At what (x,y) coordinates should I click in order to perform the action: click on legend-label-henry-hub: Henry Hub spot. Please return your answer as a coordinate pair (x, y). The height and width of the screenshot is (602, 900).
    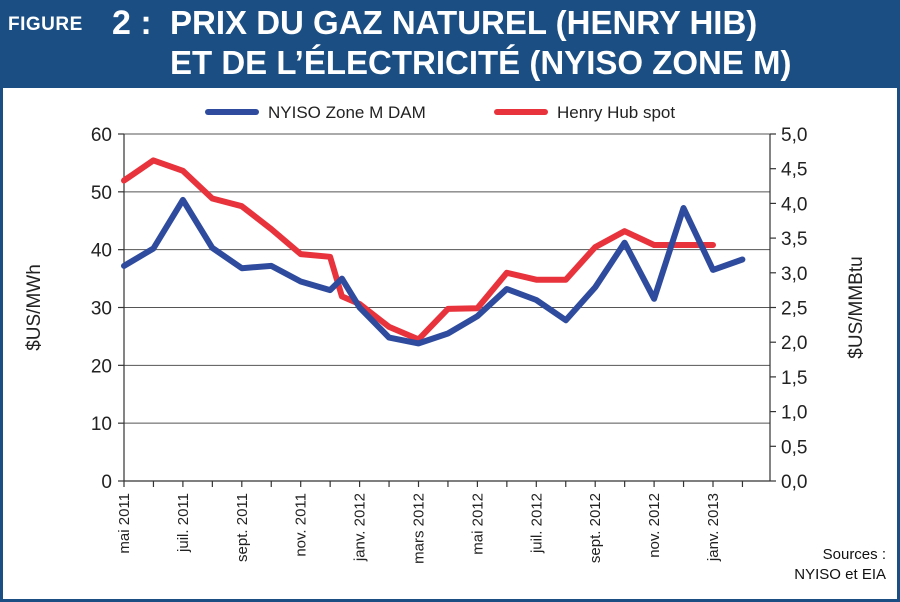
    Looking at the image, I should click on (616, 112).